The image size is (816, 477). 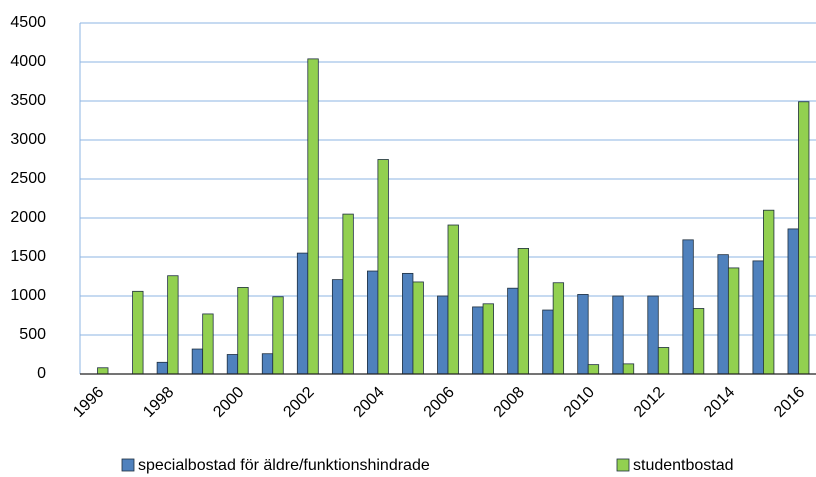 I want to click on x-tick-label: 1998, so click(x=158, y=402).